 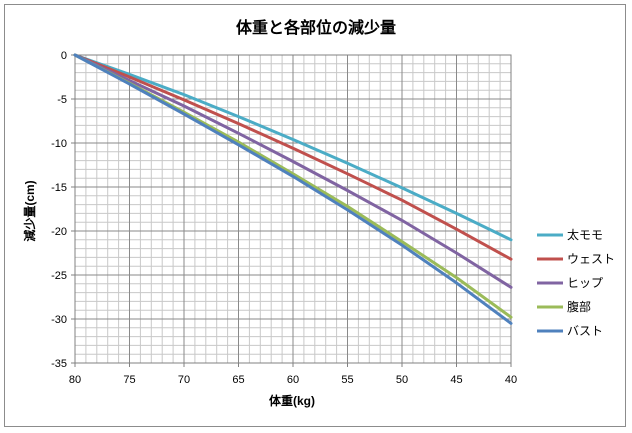 What do you see at coordinates (62, 100) in the screenshot?
I see `y-tick-label: -5` at bounding box center [62, 100].